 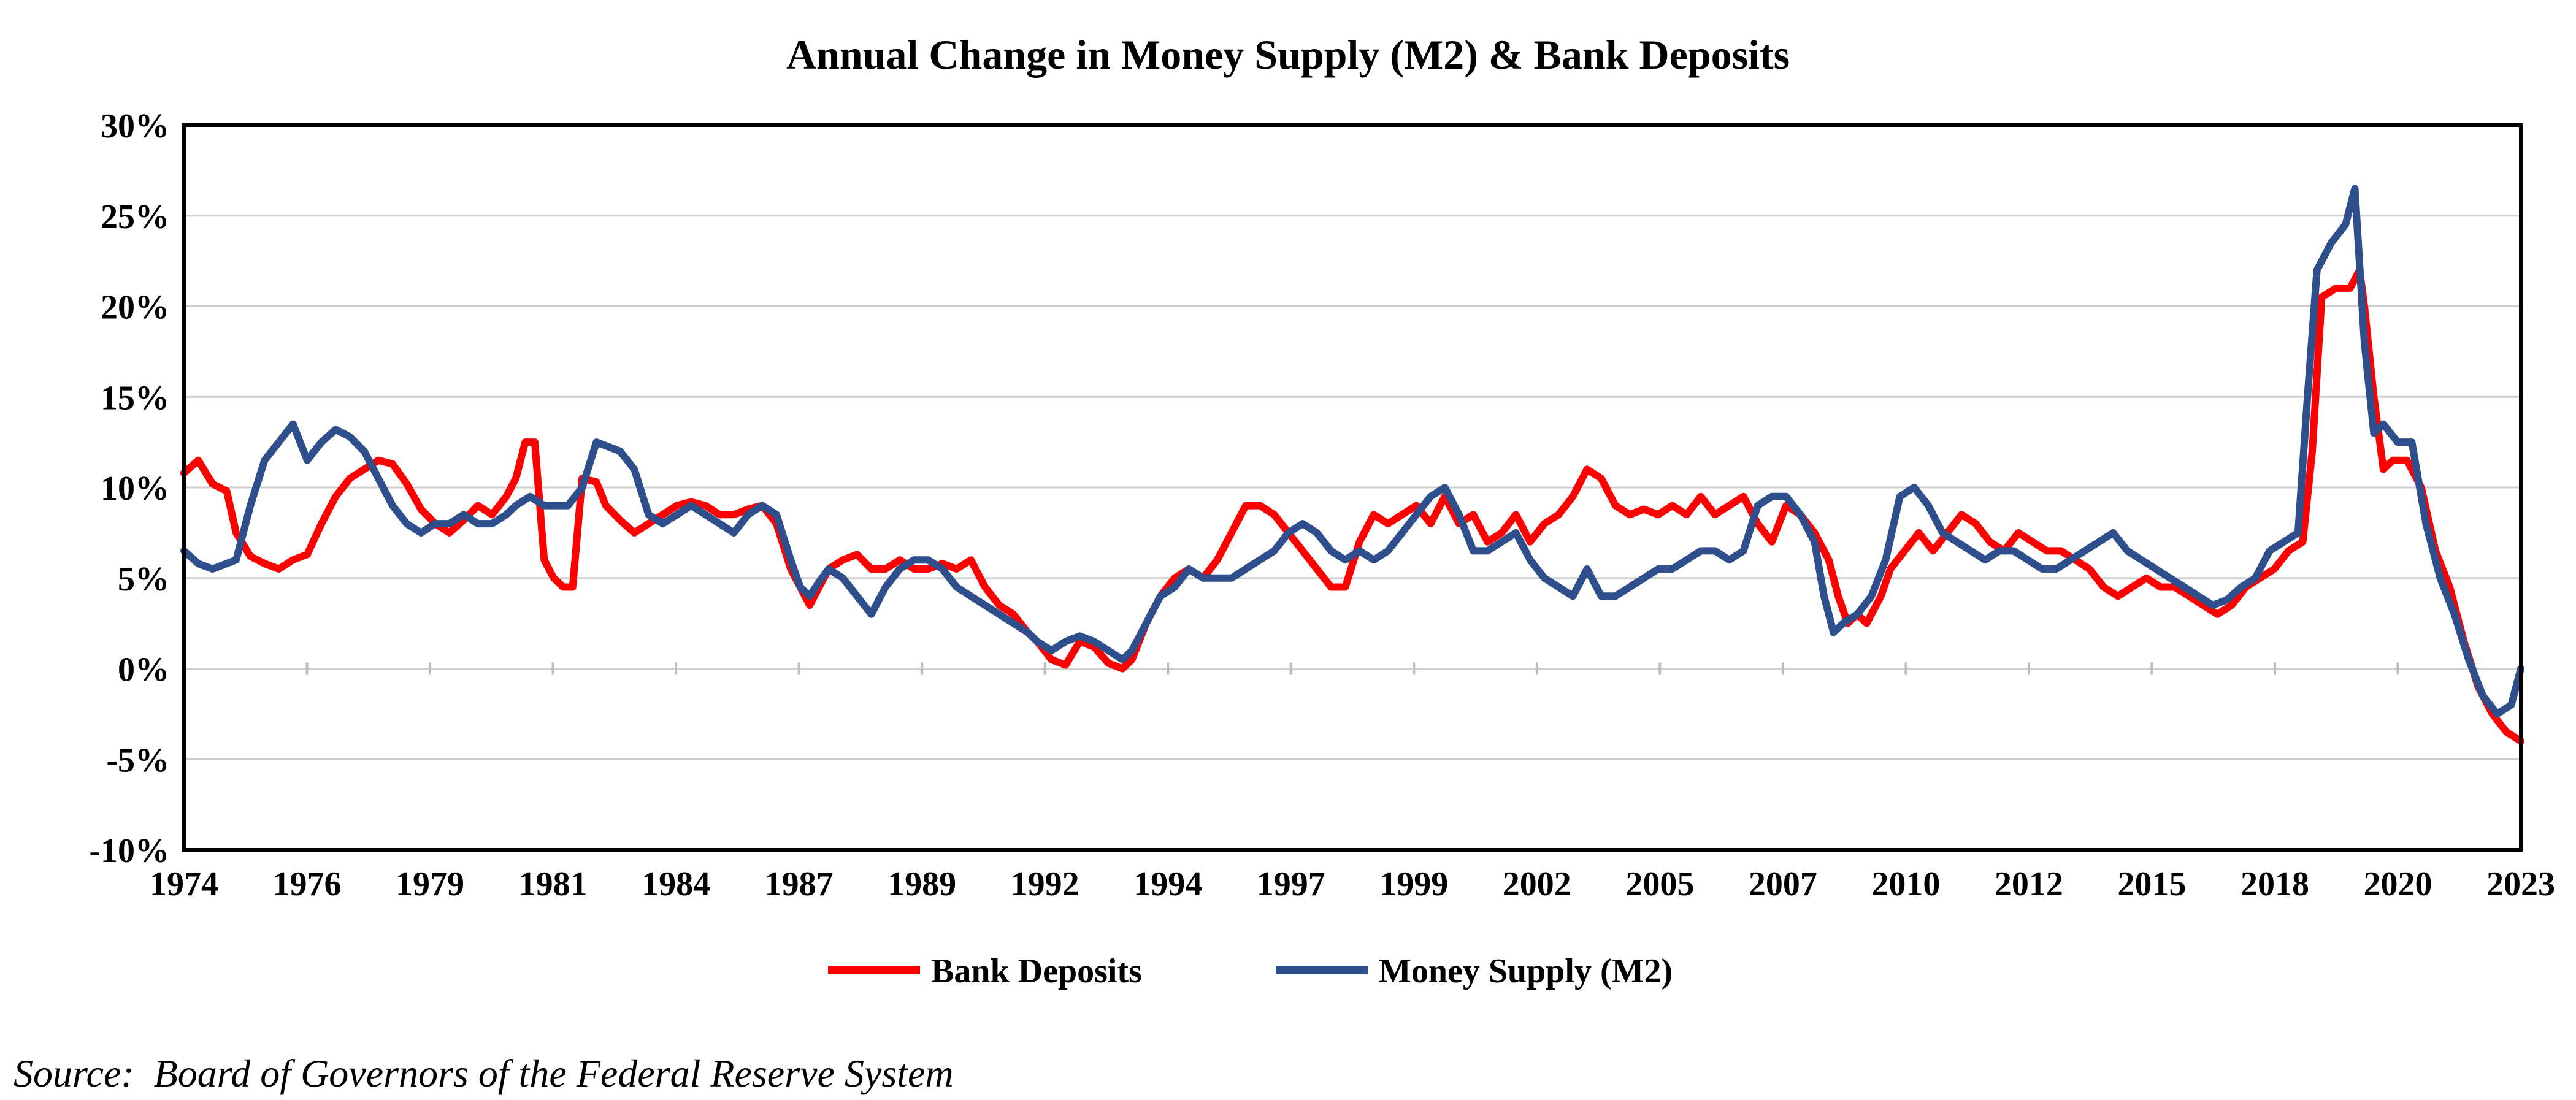 What do you see at coordinates (135, 308) in the screenshot?
I see `y-tick-label: 20%` at bounding box center [135, 308].